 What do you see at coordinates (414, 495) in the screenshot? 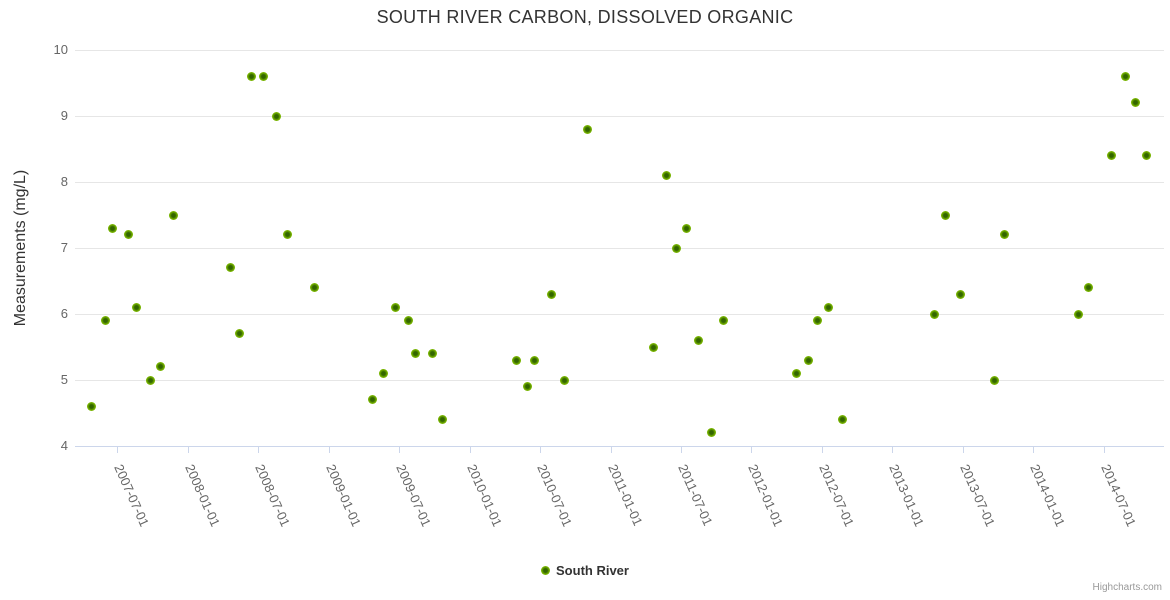
I see `x-axis-label: 2009-07-01` at bounding box center [414, 495].